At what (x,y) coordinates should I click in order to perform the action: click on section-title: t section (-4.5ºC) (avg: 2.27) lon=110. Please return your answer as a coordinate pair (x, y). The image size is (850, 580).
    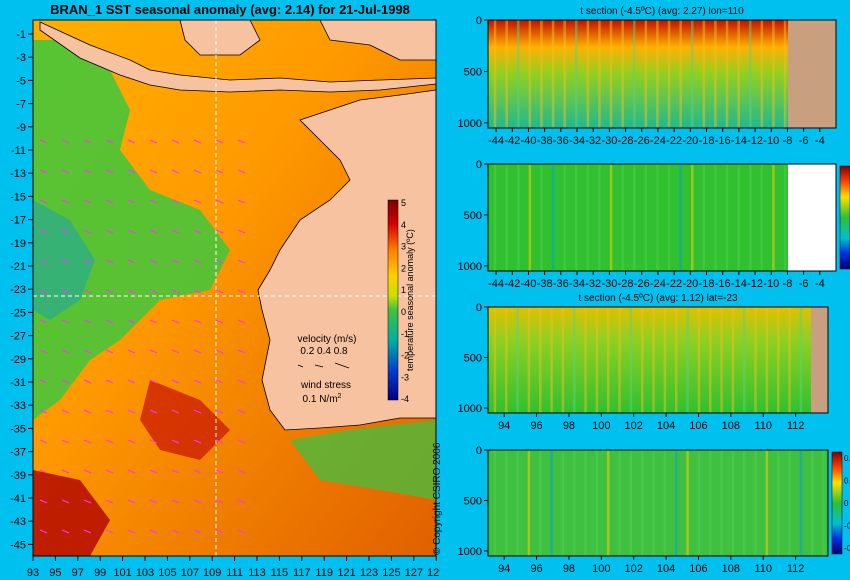
    Looking at the image, I should click on (662, 11).